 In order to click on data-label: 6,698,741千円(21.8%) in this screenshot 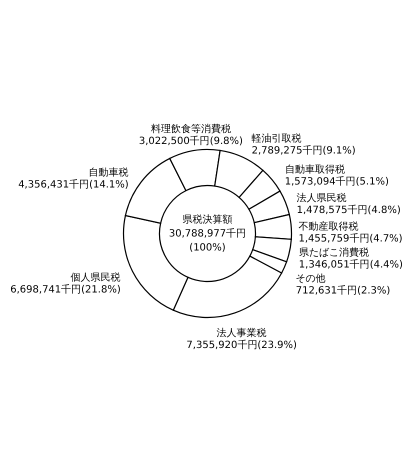, I will do `click(65, 289)`.